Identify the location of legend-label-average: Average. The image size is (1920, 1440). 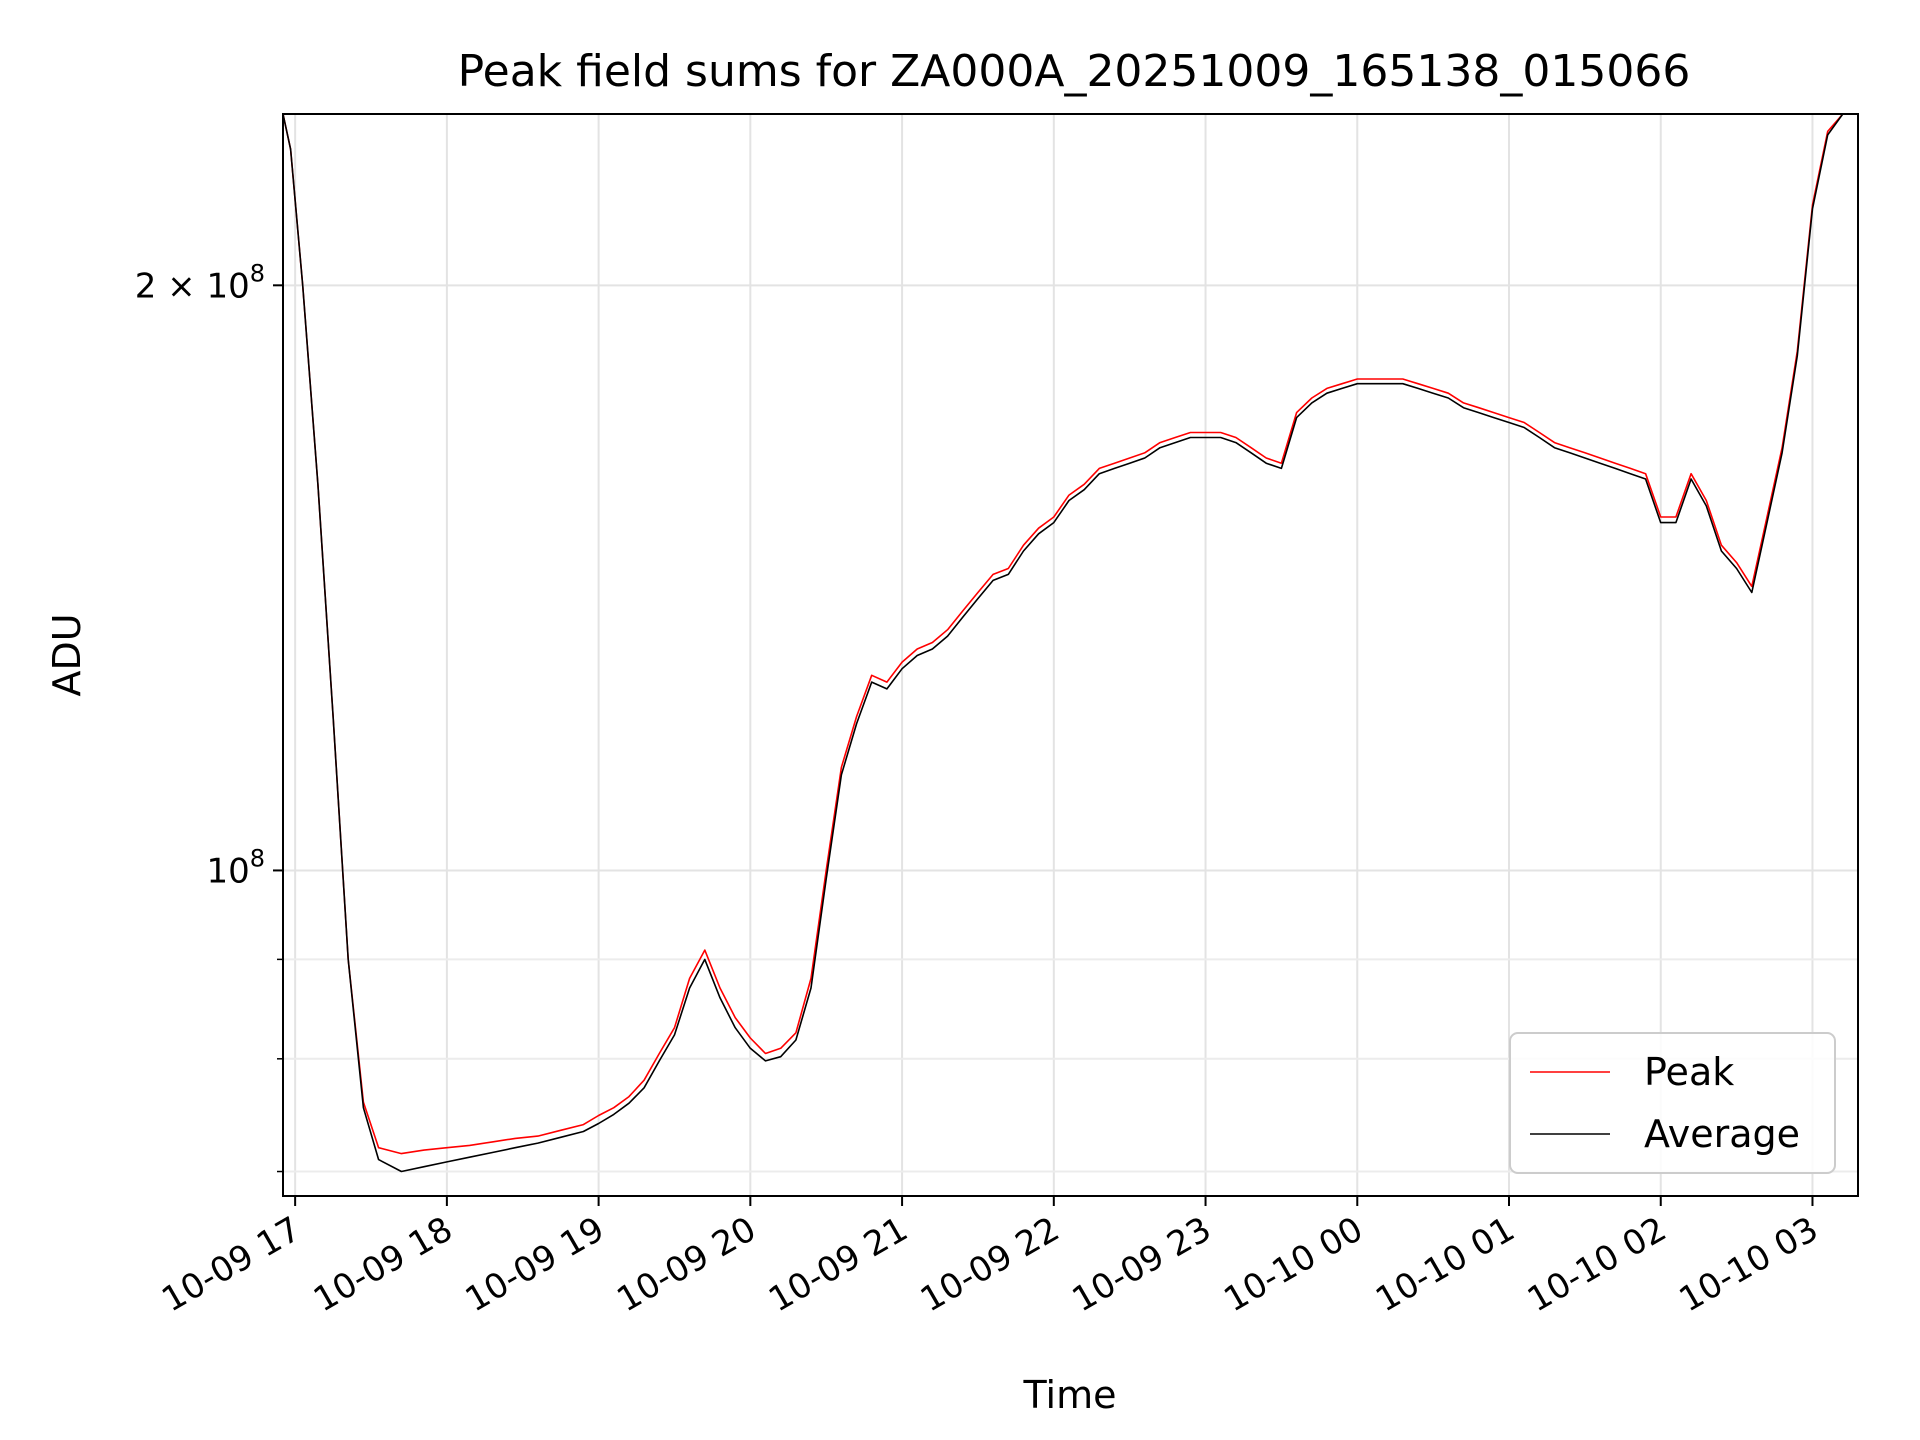
(1722, 1134).